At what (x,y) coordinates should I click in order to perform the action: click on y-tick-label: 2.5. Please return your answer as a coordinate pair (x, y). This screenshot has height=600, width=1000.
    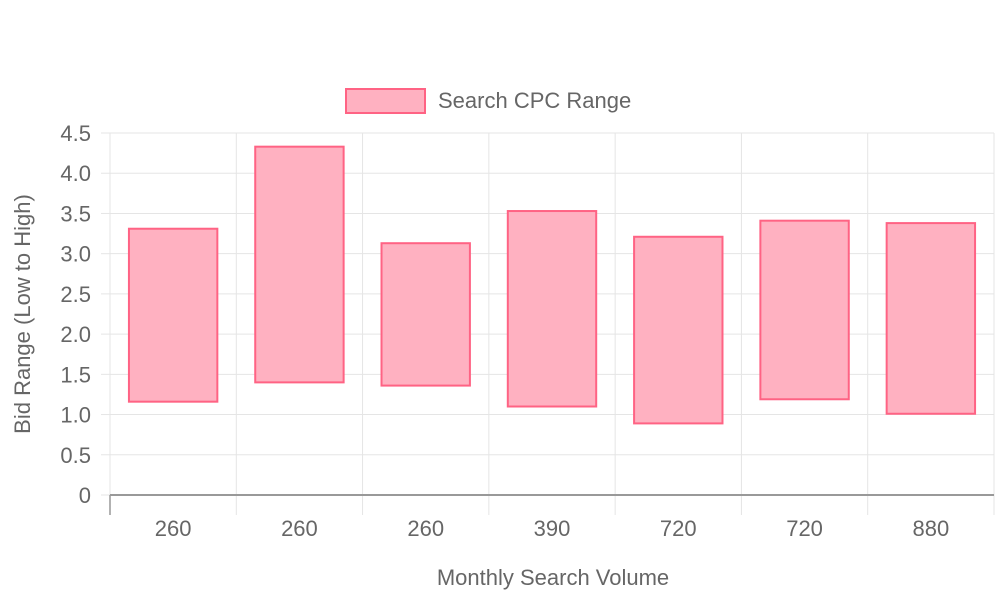
    Looking at the image, I should click on (75, 294).